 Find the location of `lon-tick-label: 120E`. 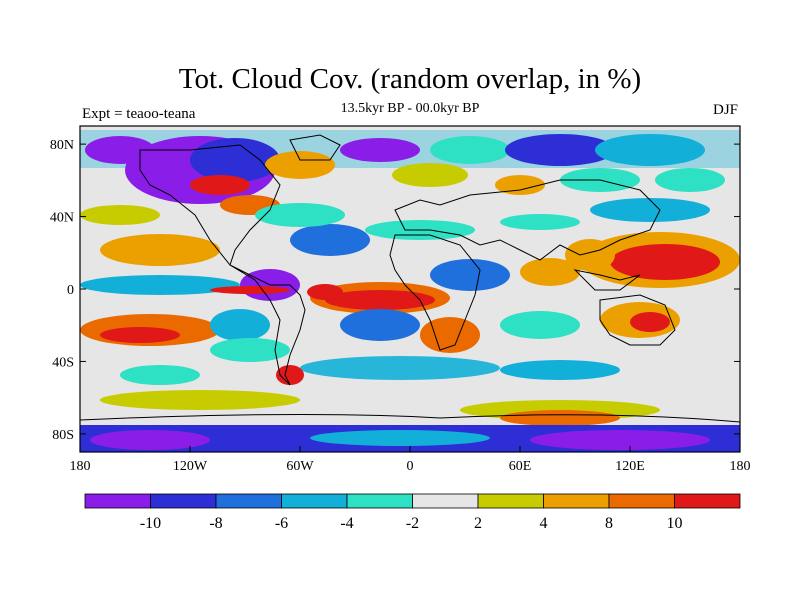

lon-tick-label: 120E is located at coordinates (630, 466).